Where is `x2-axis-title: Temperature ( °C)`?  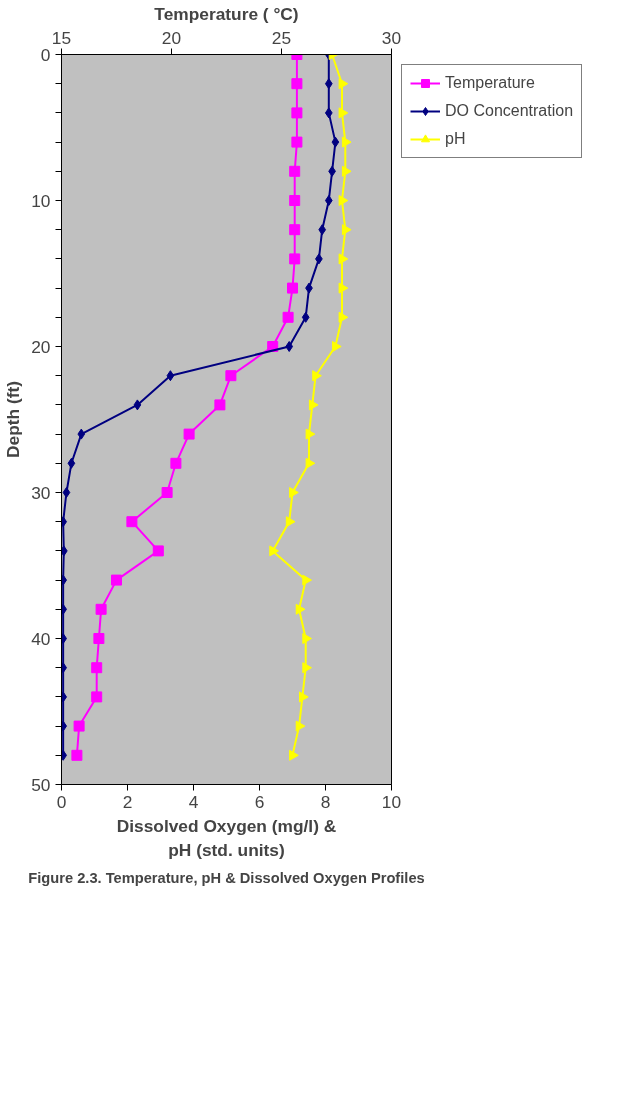
x2-axis-title: Temperature ( °C) is located at coordinates (226, 13).